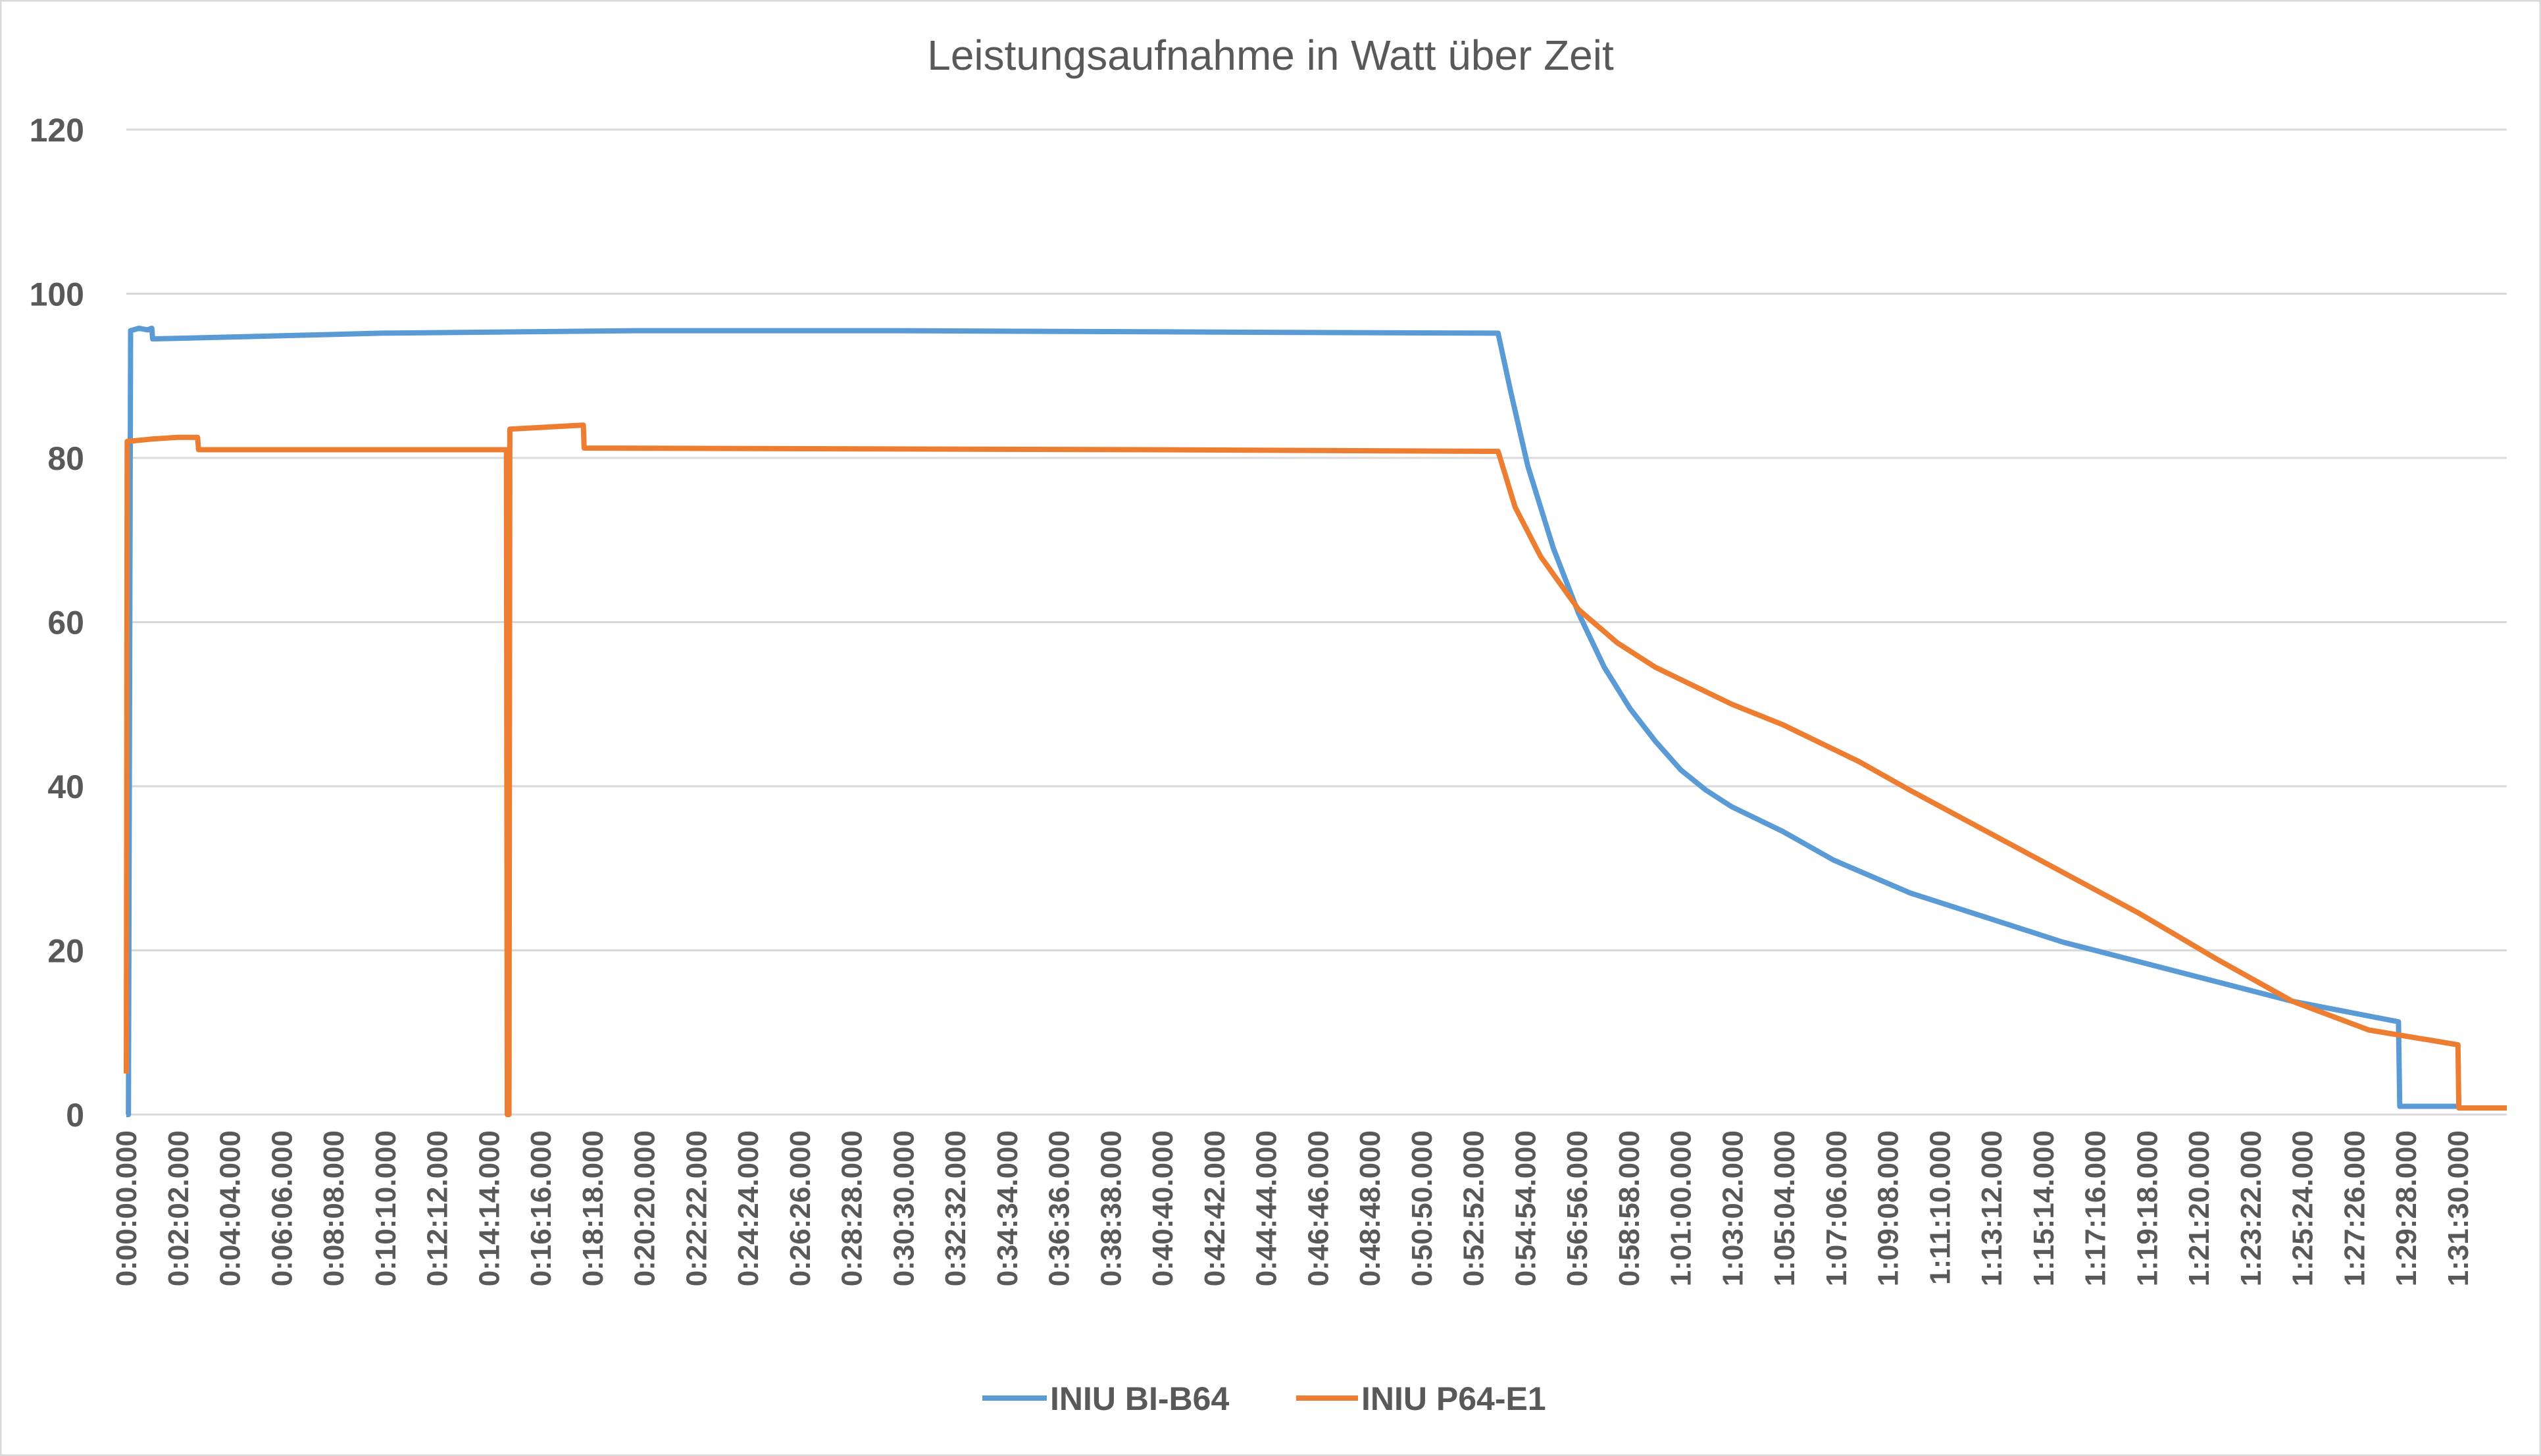  I want to click on x-tick-label: 0:12:12.000, so click(438, 1208).